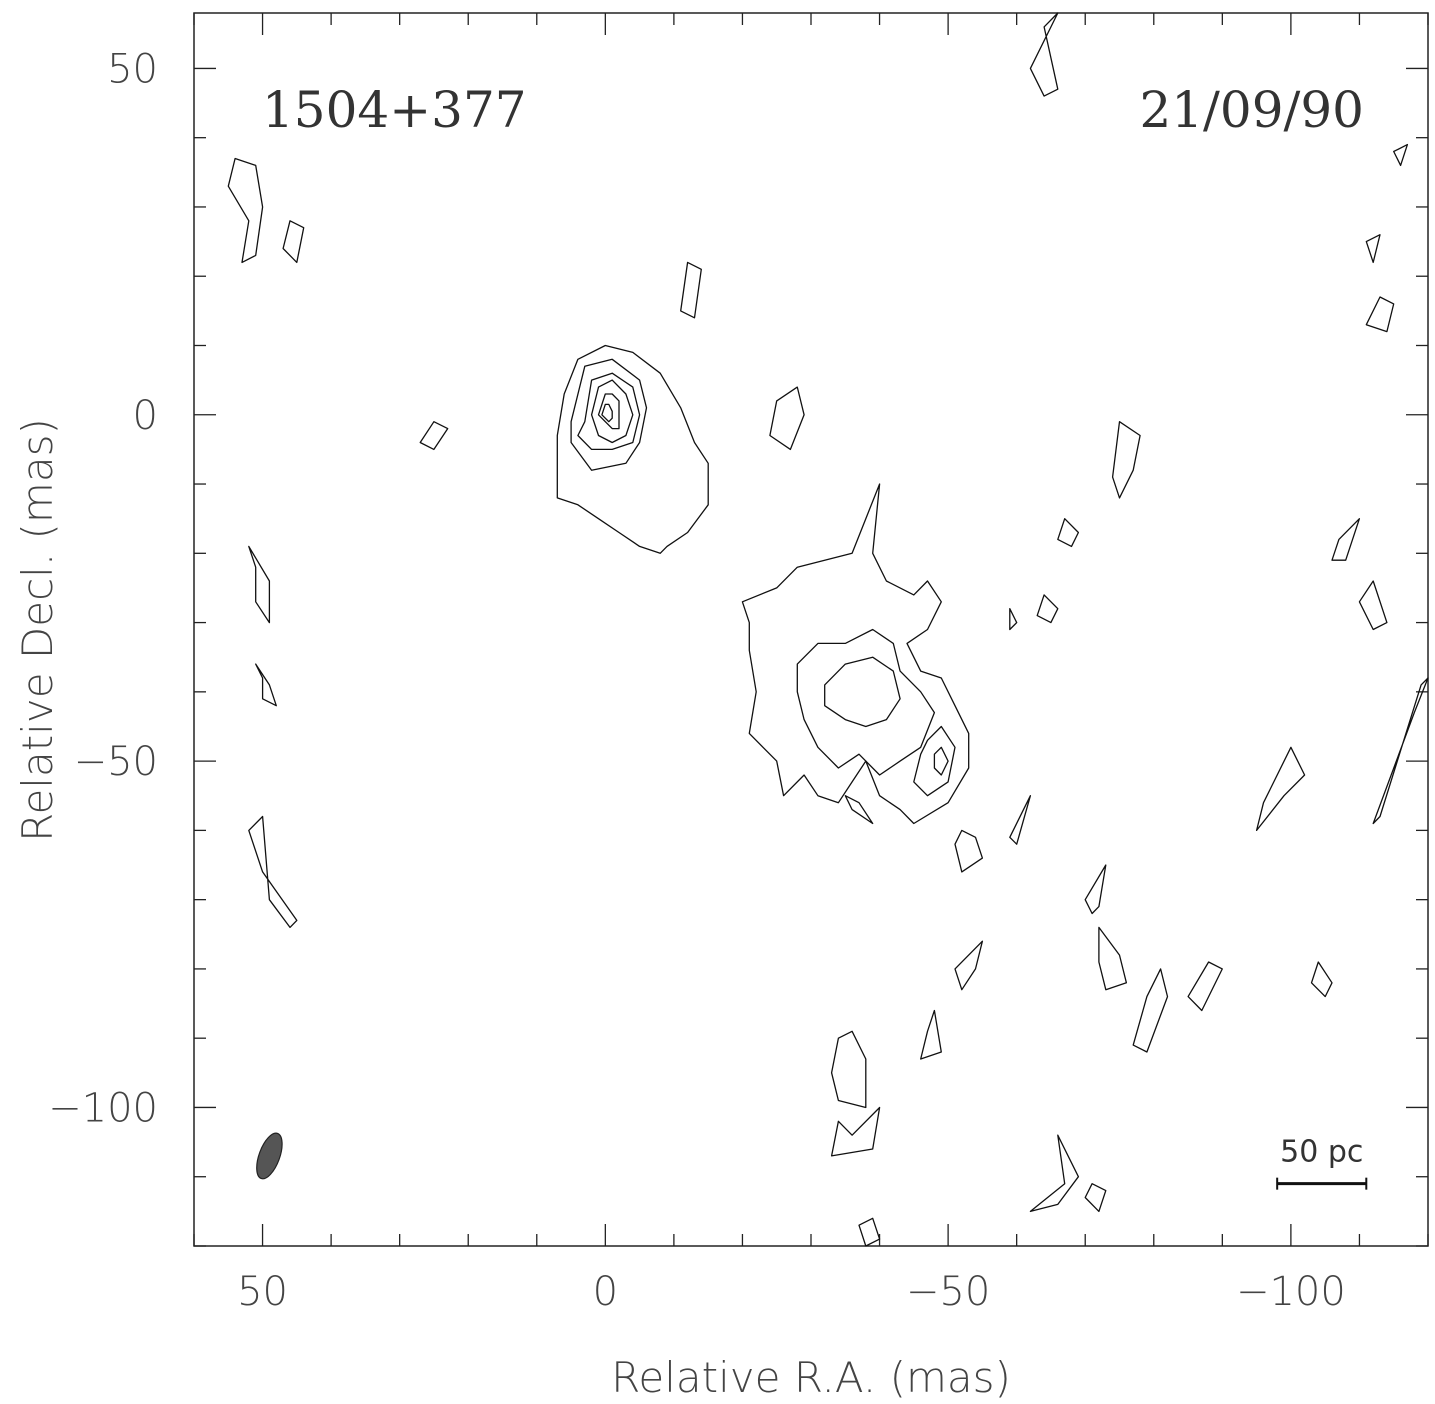  What do you see at coordinates (1321, 1152) in the screenshot?
I see `scale-bar-label: 50 pc` at bounding box center [1321, 1152].